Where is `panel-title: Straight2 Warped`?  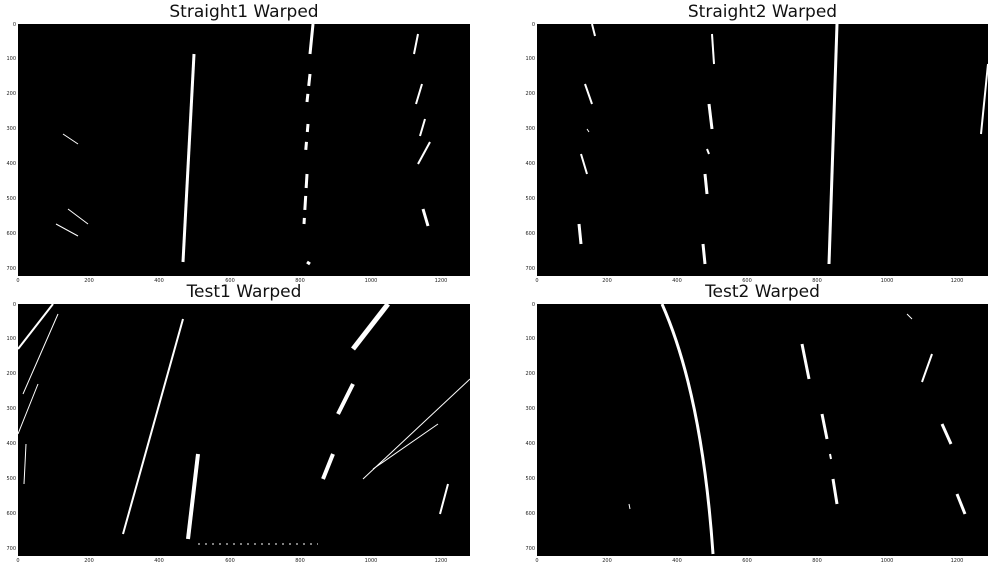 panel-title: Straight2 Warped is located at coordinates (762, 12).